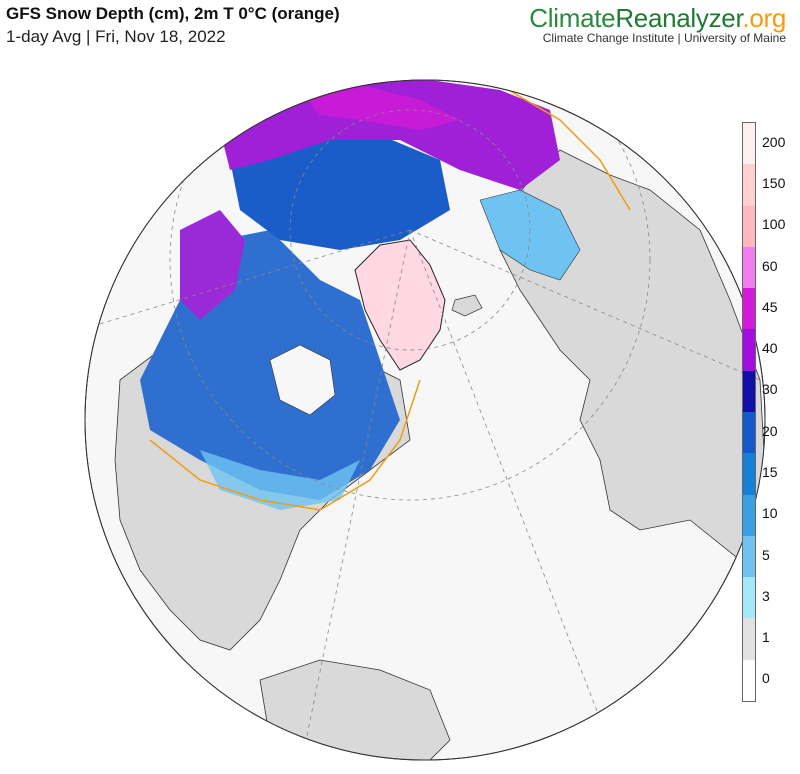  I want to click on legend-label: 200, so click(774, 141).